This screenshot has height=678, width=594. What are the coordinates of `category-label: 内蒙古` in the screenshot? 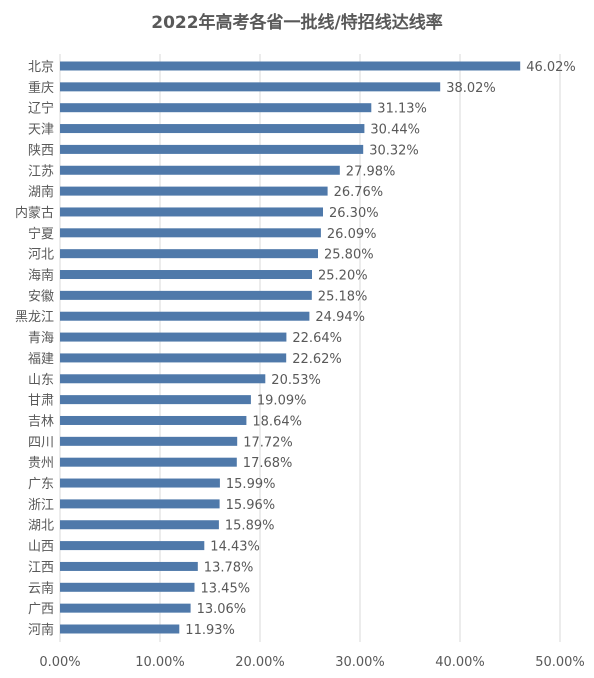 It's located at (34, 213).